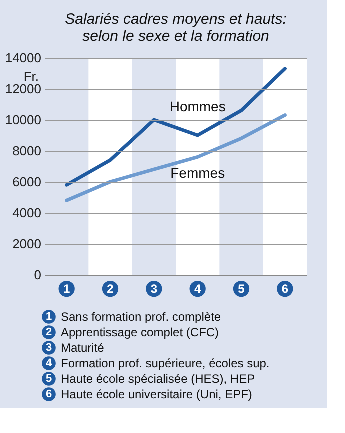 This screenshot has width=345, height=433. Describe the element at coordinates (154, 289) in the screenshot. I see `x-tick-label: 3` at that location.